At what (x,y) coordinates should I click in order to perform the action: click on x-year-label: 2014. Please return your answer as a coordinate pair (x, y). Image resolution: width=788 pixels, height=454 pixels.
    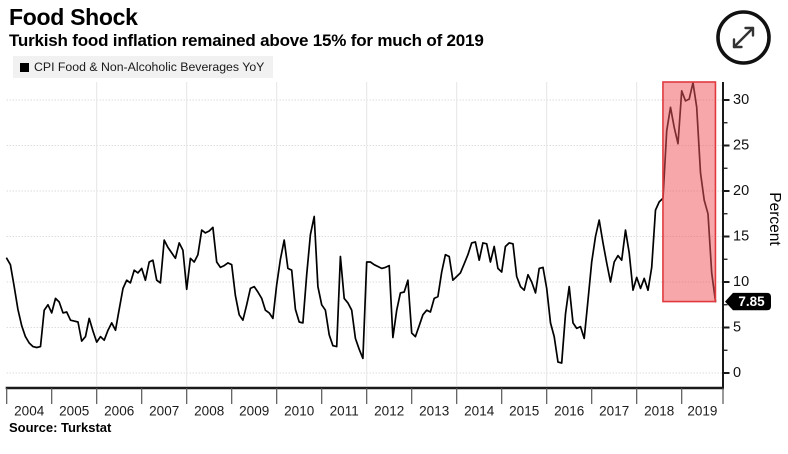
    Looking at the image, I should click on (479, 411).